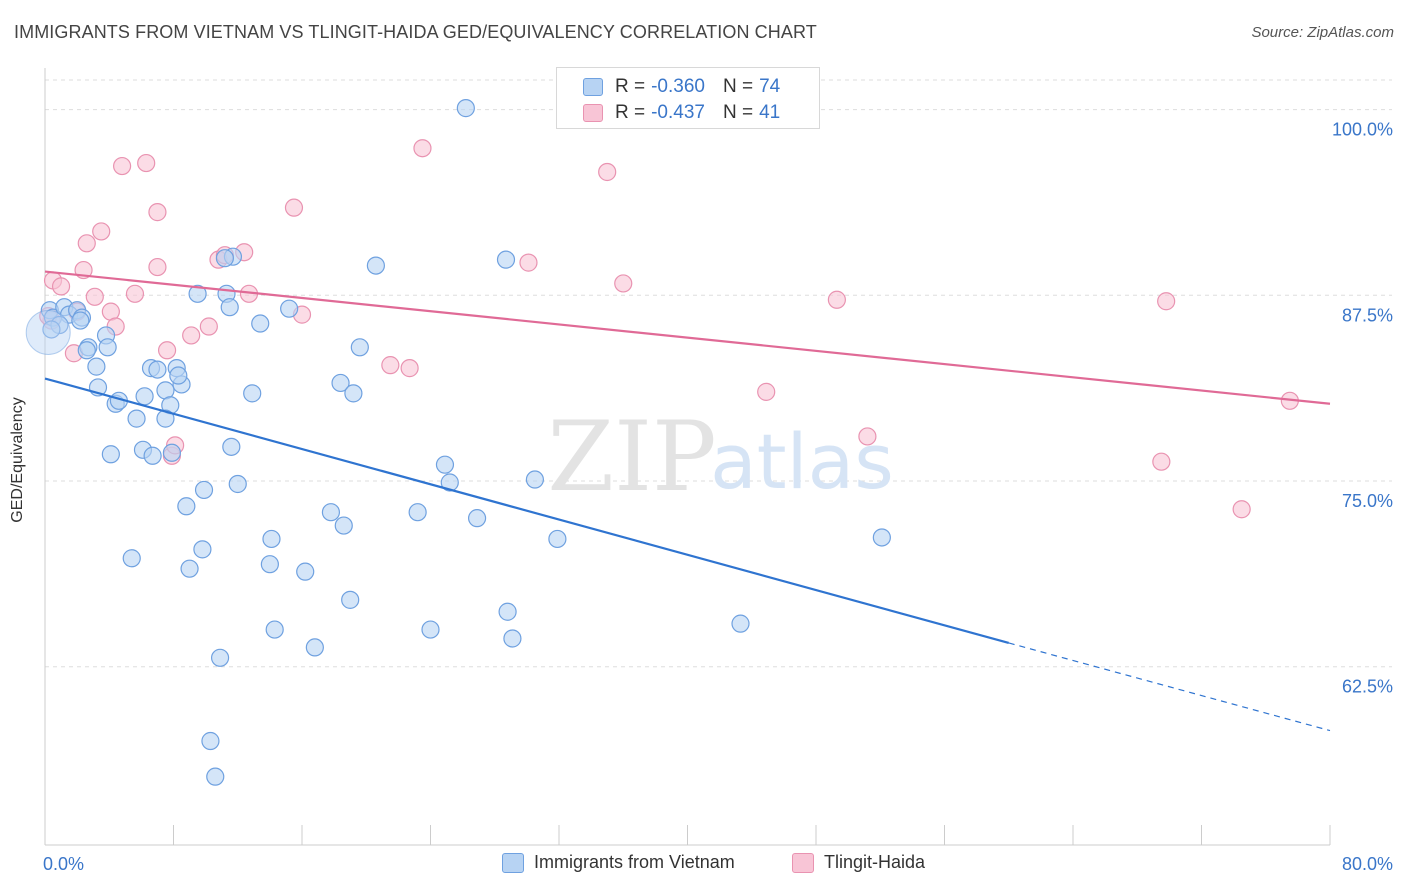 The image size is (1406, 892). Describe the element at coordinates (1367, 864) in the screenshot. I see `x-tick-label: 80.0%` at that location.